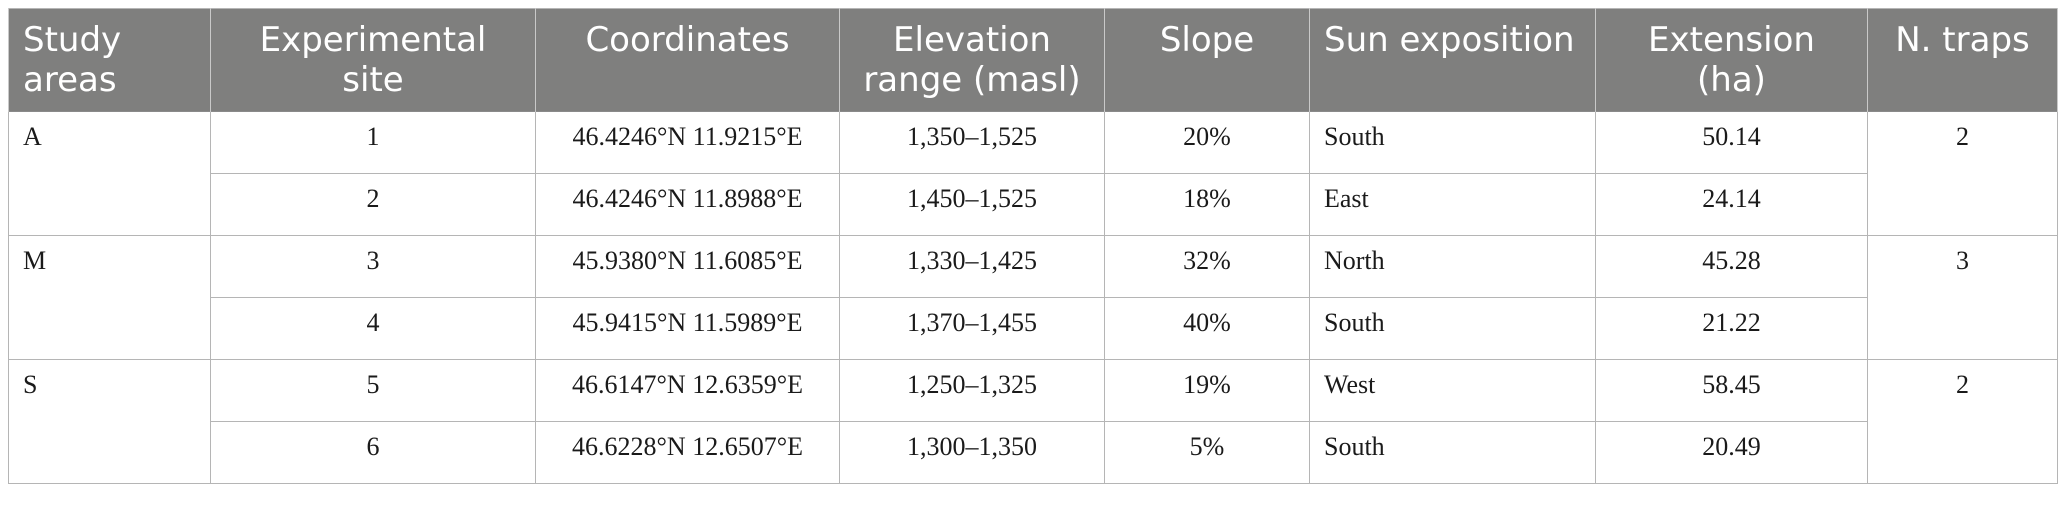 This screenshot has width=2068, height=509. What do you see at coordinates (972, 266) in the screenshot?
I see `elevation-cell: 1,330–1,425` at bounding box center [972, 266].